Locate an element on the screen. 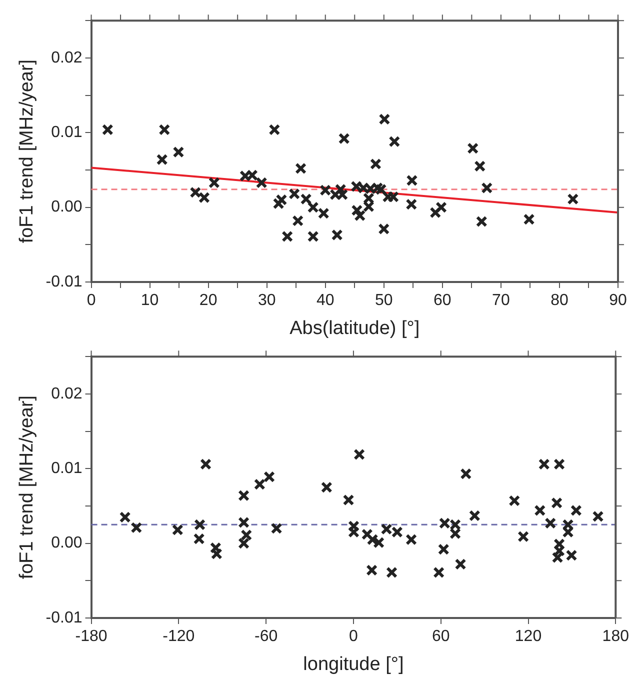 The height and width of the screenshot is (688, 640). x-tick-label: 10 is located at coordinates (149, 301).